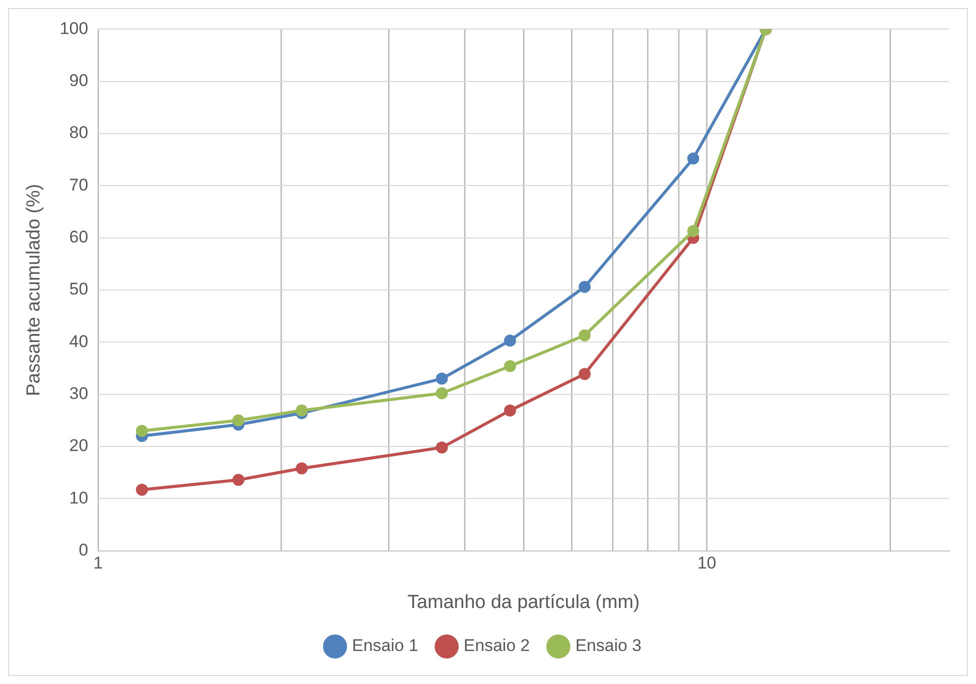  What do you see at coordinates (78, 289) in the screenshot?
I see `y-tick-label: 50` at bounding box center [78, 289].